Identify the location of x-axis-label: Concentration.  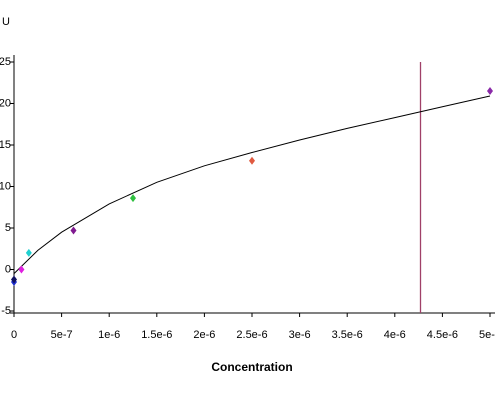
(251, 367).